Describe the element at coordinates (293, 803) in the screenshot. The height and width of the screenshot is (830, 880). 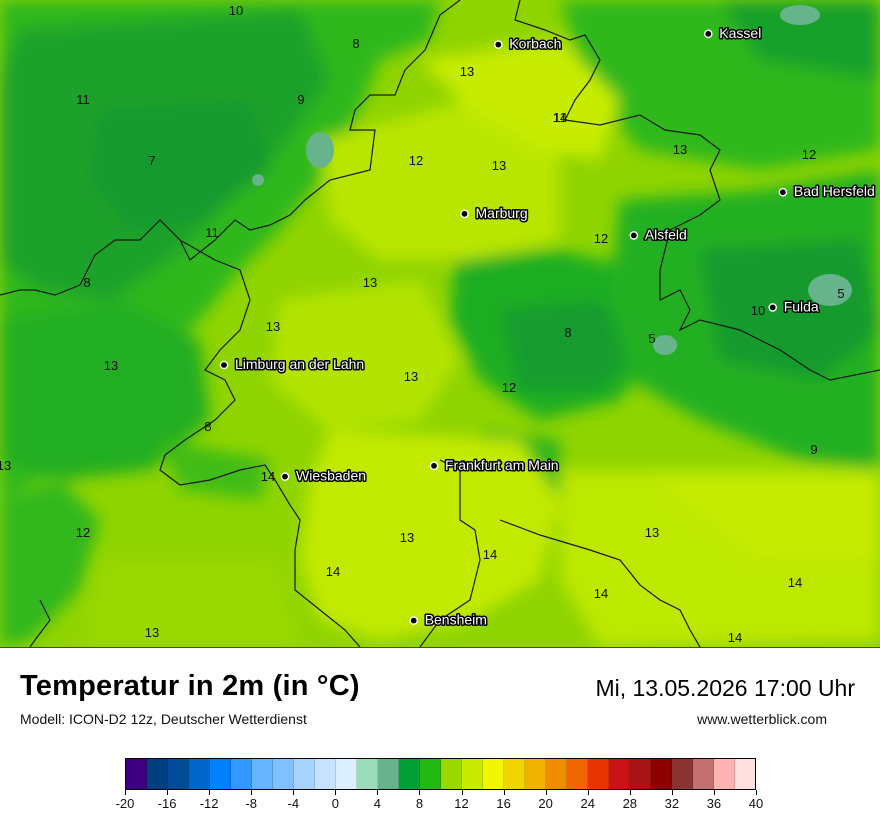
I see `legend-tick-label: -4` at that location.